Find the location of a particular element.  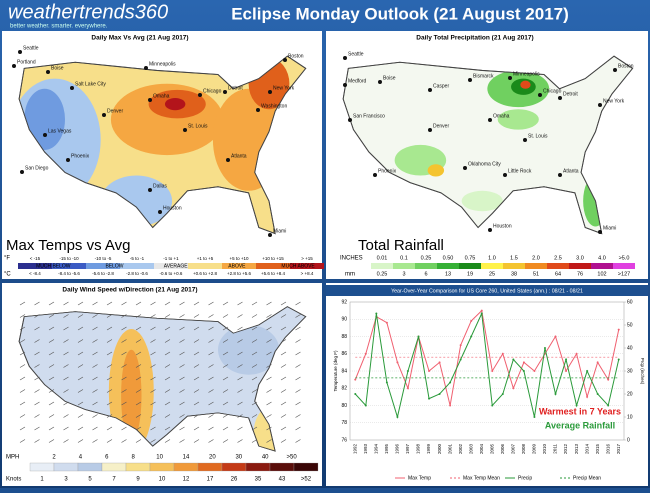

legend-label: 25 is located at coordinates (492, 274).